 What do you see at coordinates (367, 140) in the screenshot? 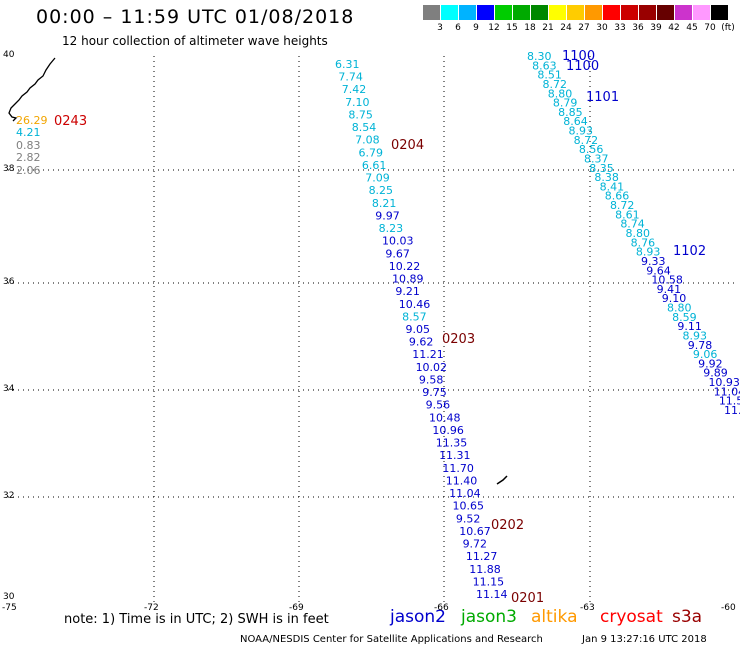
I see `swh-label: 7.08` at bounding box center [367, 140].